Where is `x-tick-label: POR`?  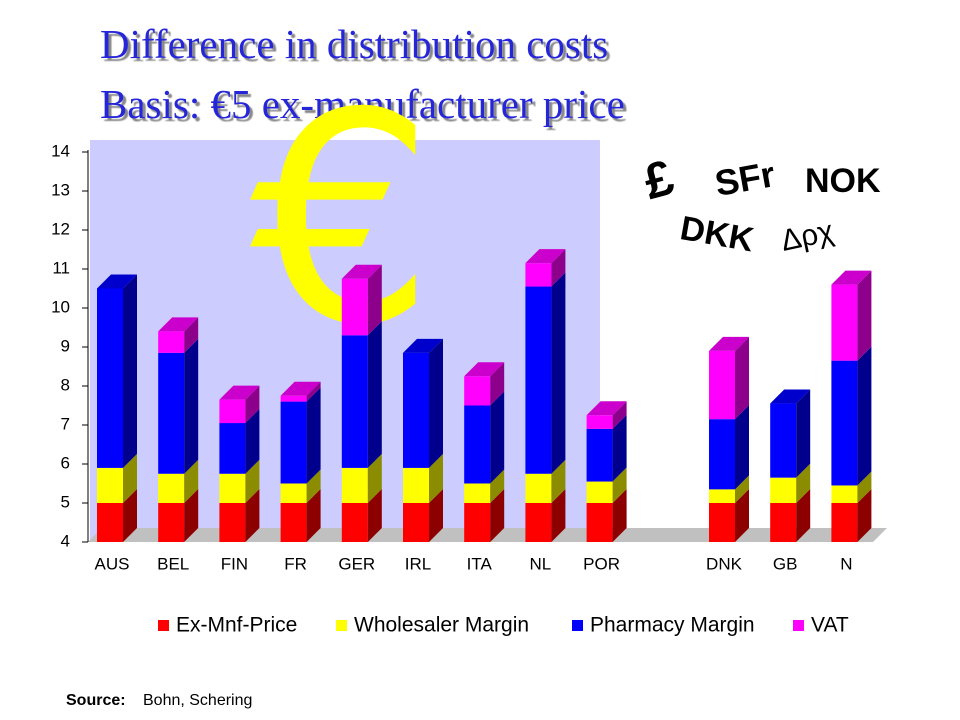 x-tick-label: POR is located at coordinates (601, 563).